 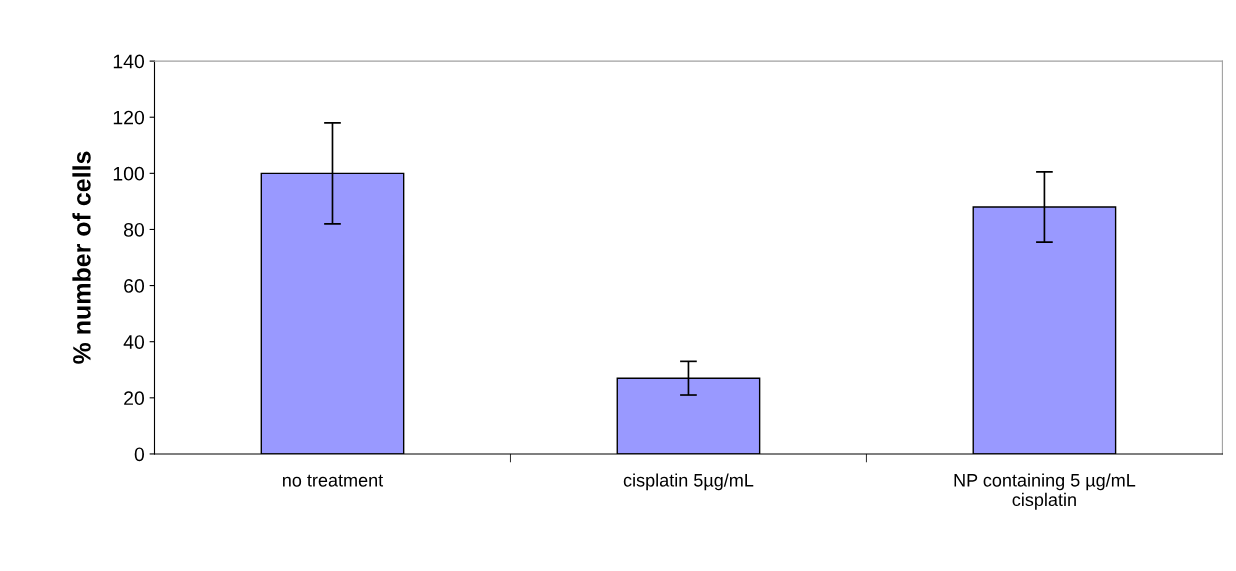 What do you see at coordinates (139, 454) in the screenshot?
I see `y-tick-label: 0` at bounding box center [139, 454].